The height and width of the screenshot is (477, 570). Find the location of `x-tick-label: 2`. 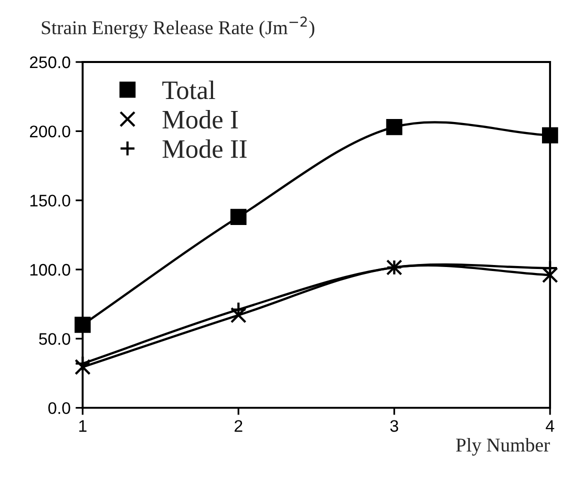

x-tick-label: 2 is located at coordinates (238, 426).